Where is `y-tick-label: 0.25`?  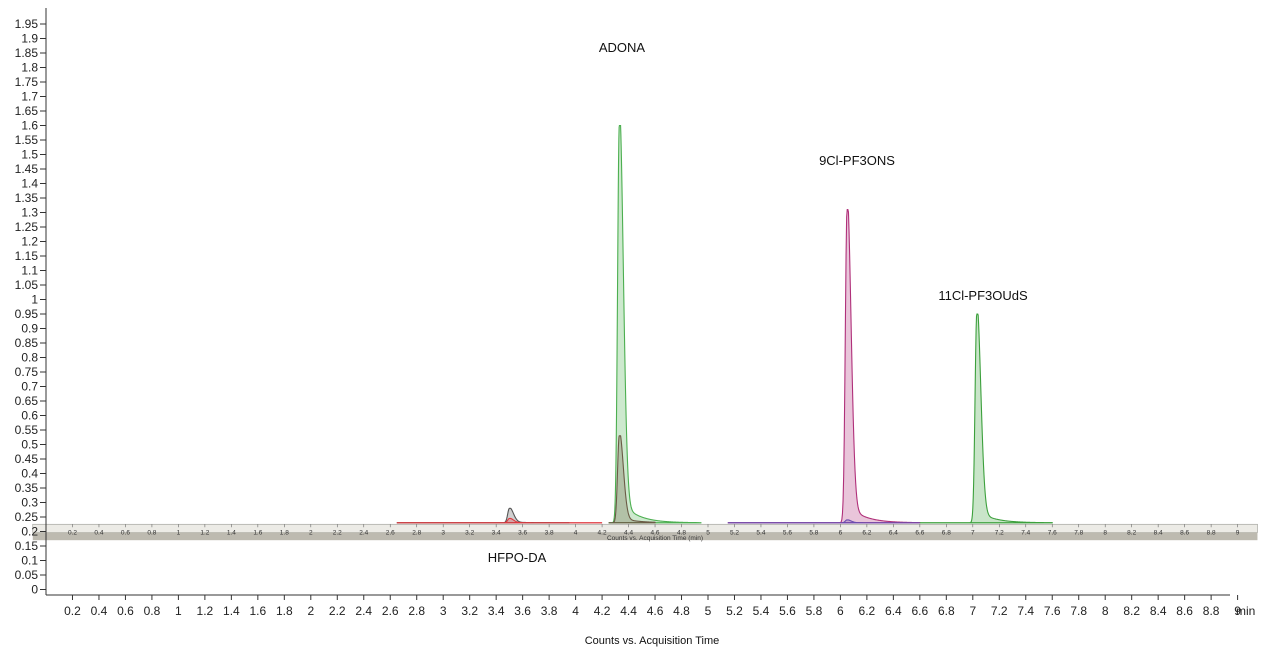 y-tick-label: 0.25 is located at coordinates (27, 517).